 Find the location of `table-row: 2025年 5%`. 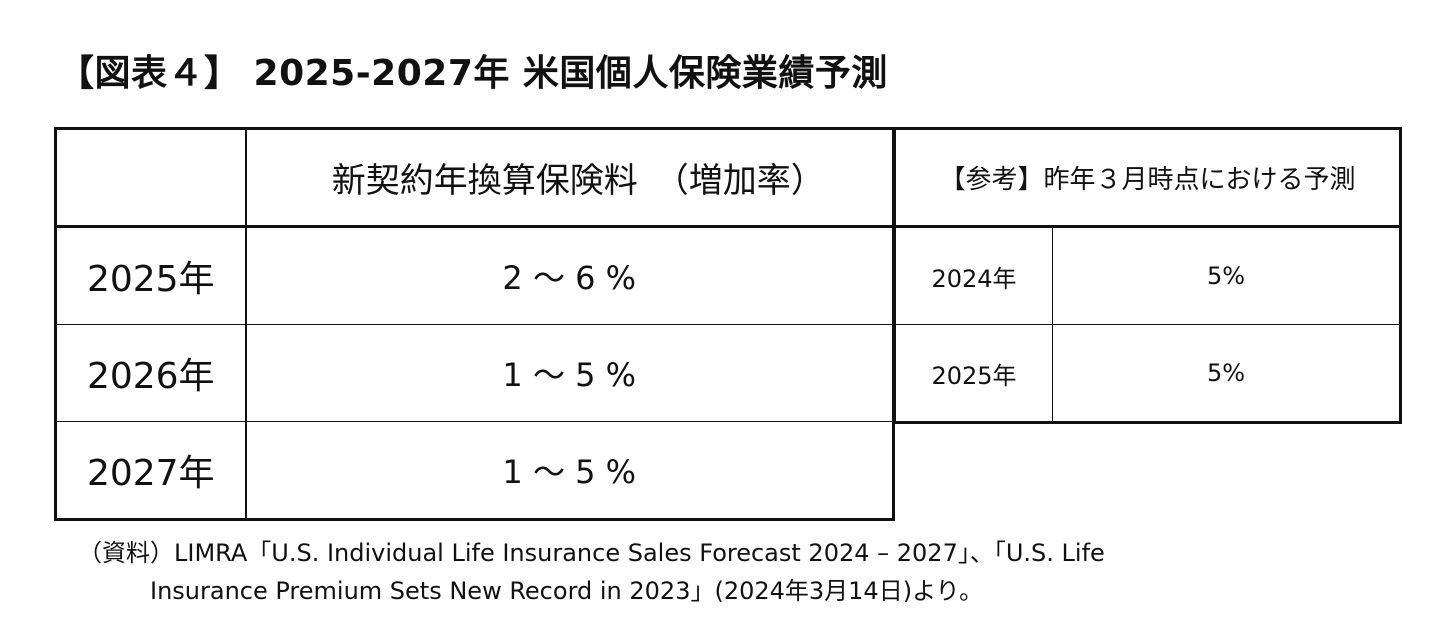

table-row: 2025年 5% is located at coordinates (1148, 373).